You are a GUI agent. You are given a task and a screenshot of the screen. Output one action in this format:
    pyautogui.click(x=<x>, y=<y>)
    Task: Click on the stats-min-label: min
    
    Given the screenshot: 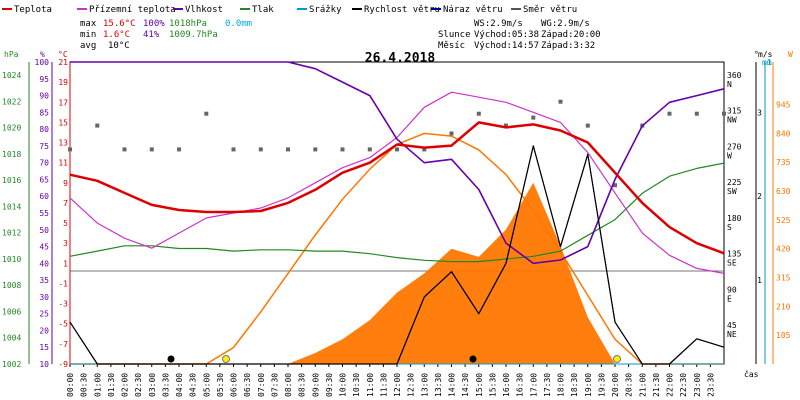 What is the action you would take?
    pyautogui.click(x=88, y=35)
    